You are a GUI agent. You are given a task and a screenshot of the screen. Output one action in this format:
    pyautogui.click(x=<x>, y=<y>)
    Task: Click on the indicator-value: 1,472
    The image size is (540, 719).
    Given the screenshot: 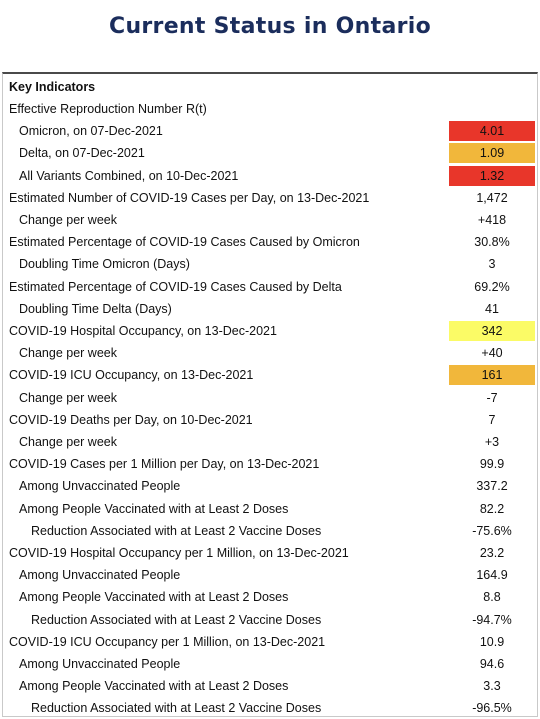 What is the action you would take?
    pyautogui.click(x=492, y=197)
    